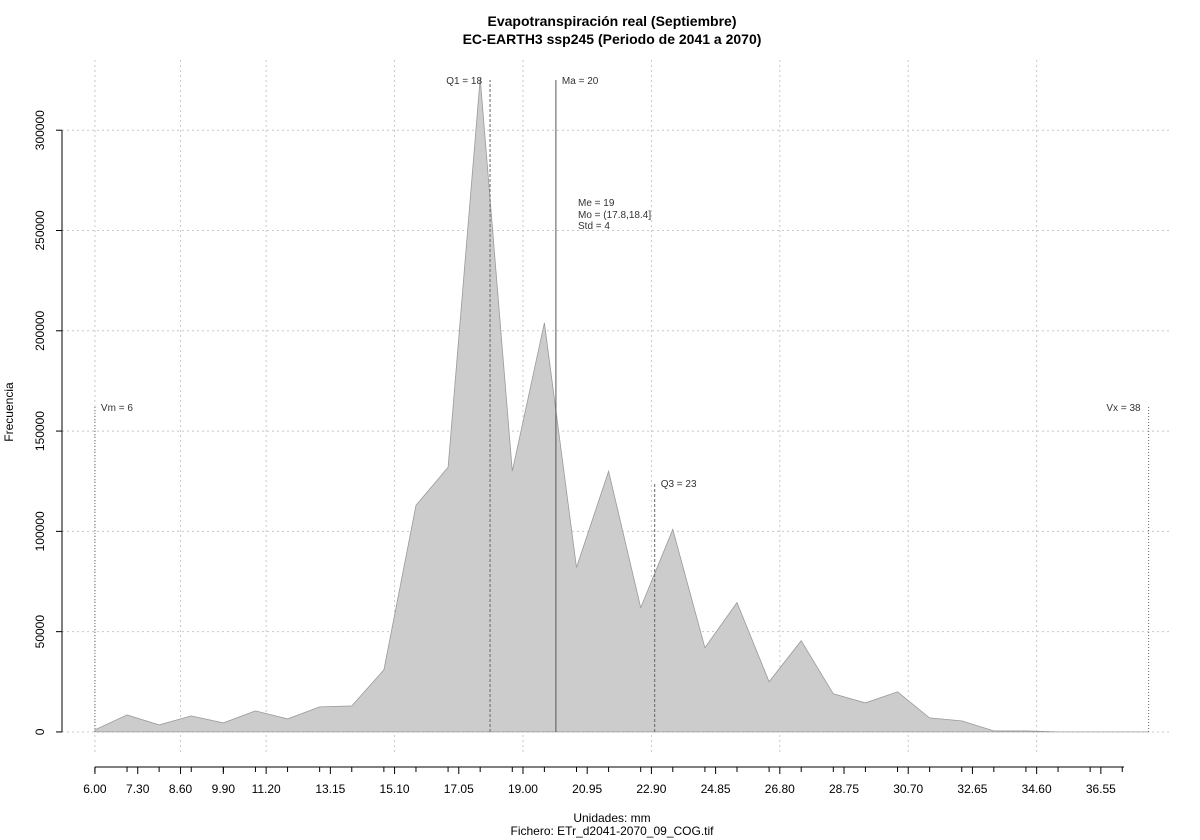  Describe the element at coordinates (612, 21) in the screenshot. I see `chart-title: Evapotranspiración real (Septiembre)` at that location.